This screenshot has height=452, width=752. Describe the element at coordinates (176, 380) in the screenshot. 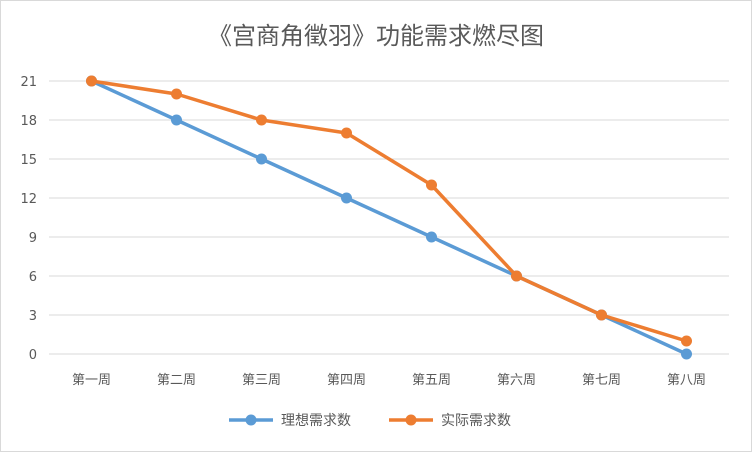

I see `x-tick-label: 第二周` at that location.